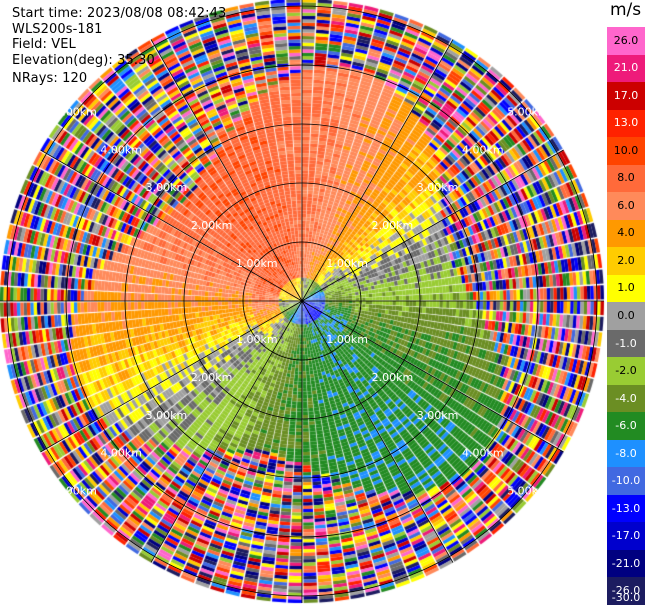 This screenshot has height=607, width=647. Describe the element at coordinates (119, 13) in the screenshot. I see `start-time-label: Start time: 2023/08/08 08:42:43` at that location.